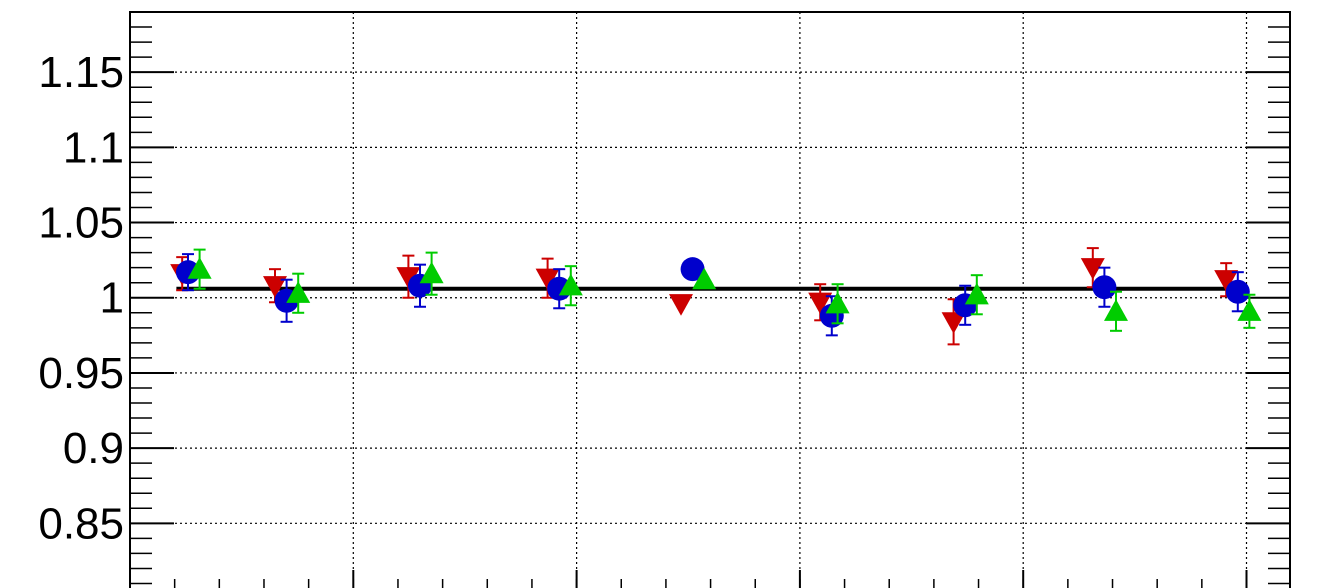 The width and height of the screenshot is (1333, 588). I want to click on series-triangle-up, so click(724, 290).